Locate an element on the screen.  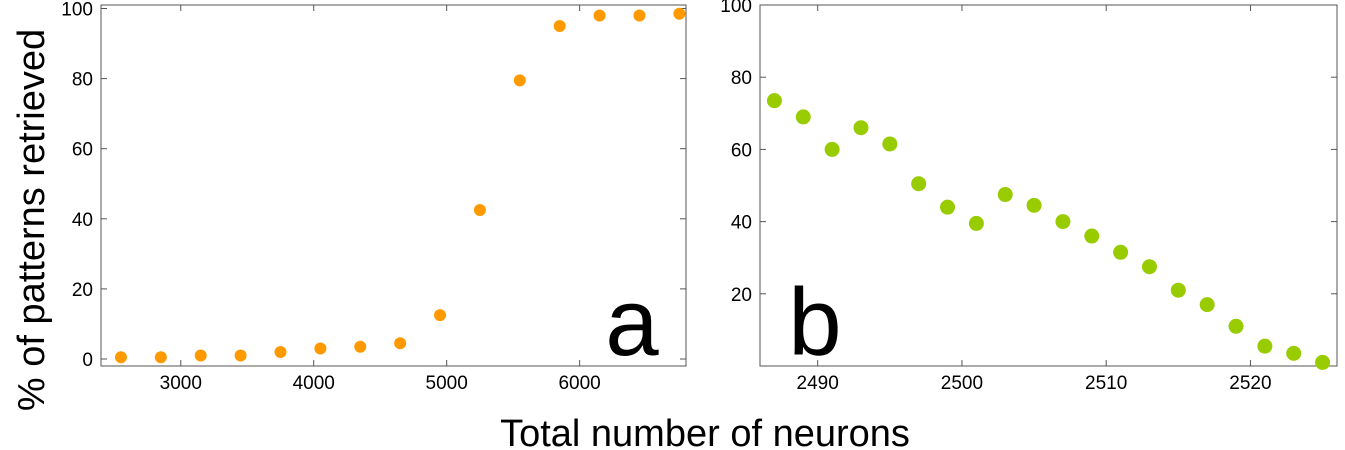
panel-label: a is located at coordinates (632, 322).